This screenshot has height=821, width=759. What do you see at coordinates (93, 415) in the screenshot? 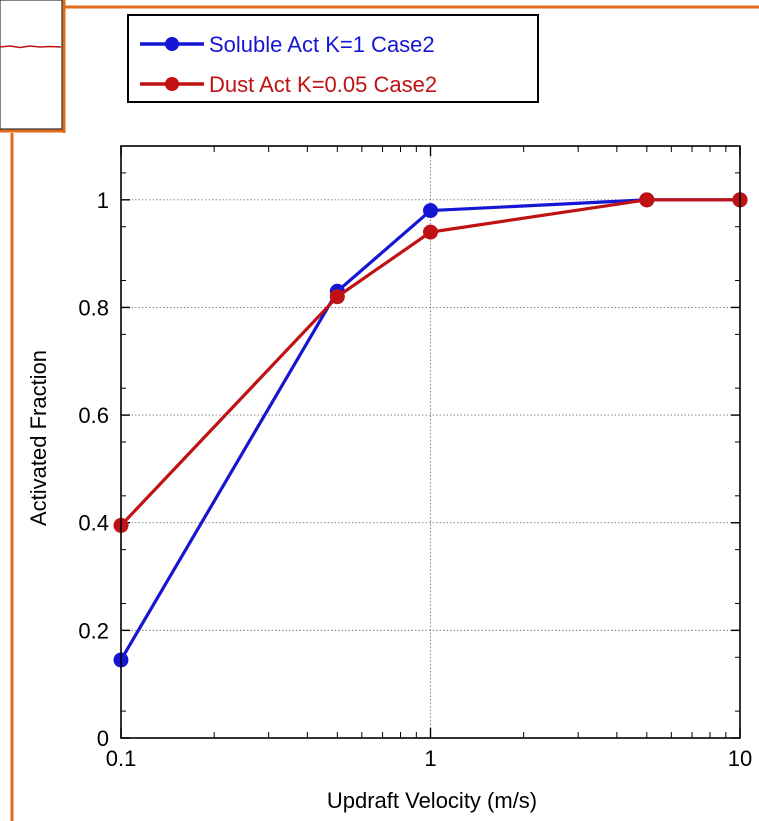
I see `y-tick-label: 0.6` at bounding box center [93, 415].